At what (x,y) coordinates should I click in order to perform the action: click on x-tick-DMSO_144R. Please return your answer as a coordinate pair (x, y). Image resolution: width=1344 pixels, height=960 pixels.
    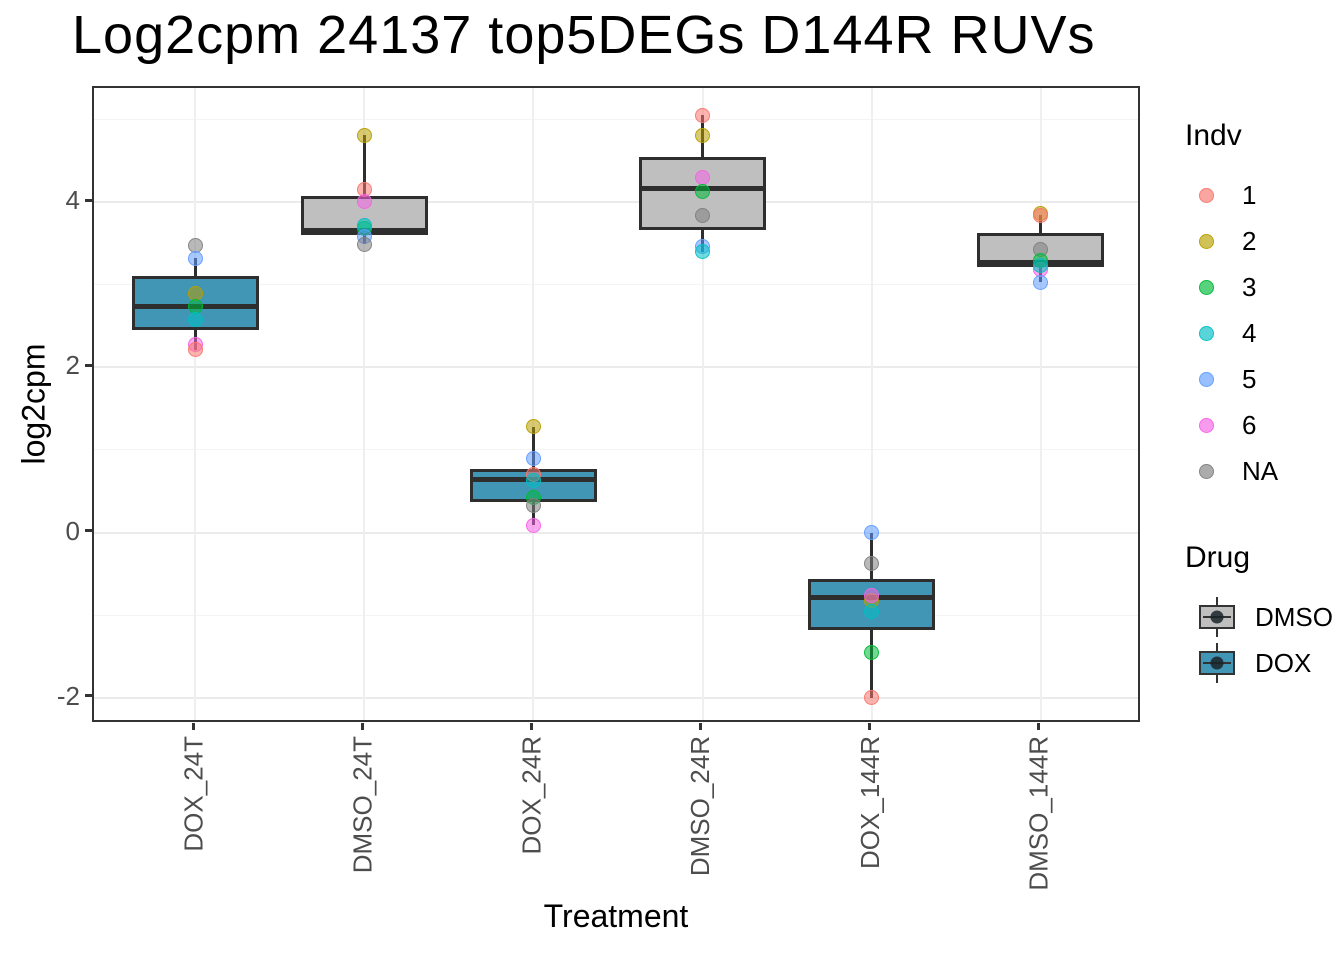
    Looking at the image, I should click on (1039, 726).